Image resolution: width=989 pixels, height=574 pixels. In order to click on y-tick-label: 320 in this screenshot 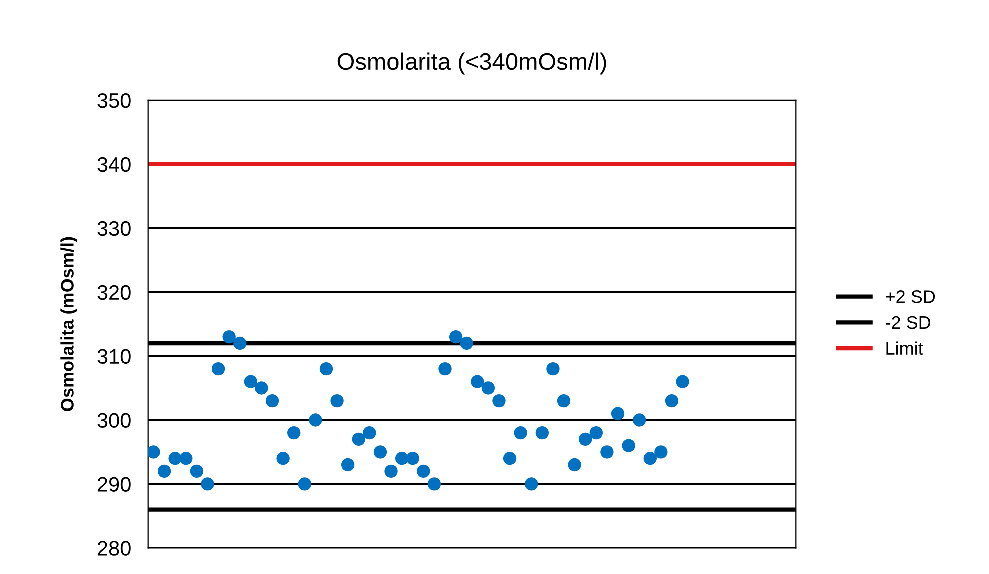, I will do `click(114, 292)`.